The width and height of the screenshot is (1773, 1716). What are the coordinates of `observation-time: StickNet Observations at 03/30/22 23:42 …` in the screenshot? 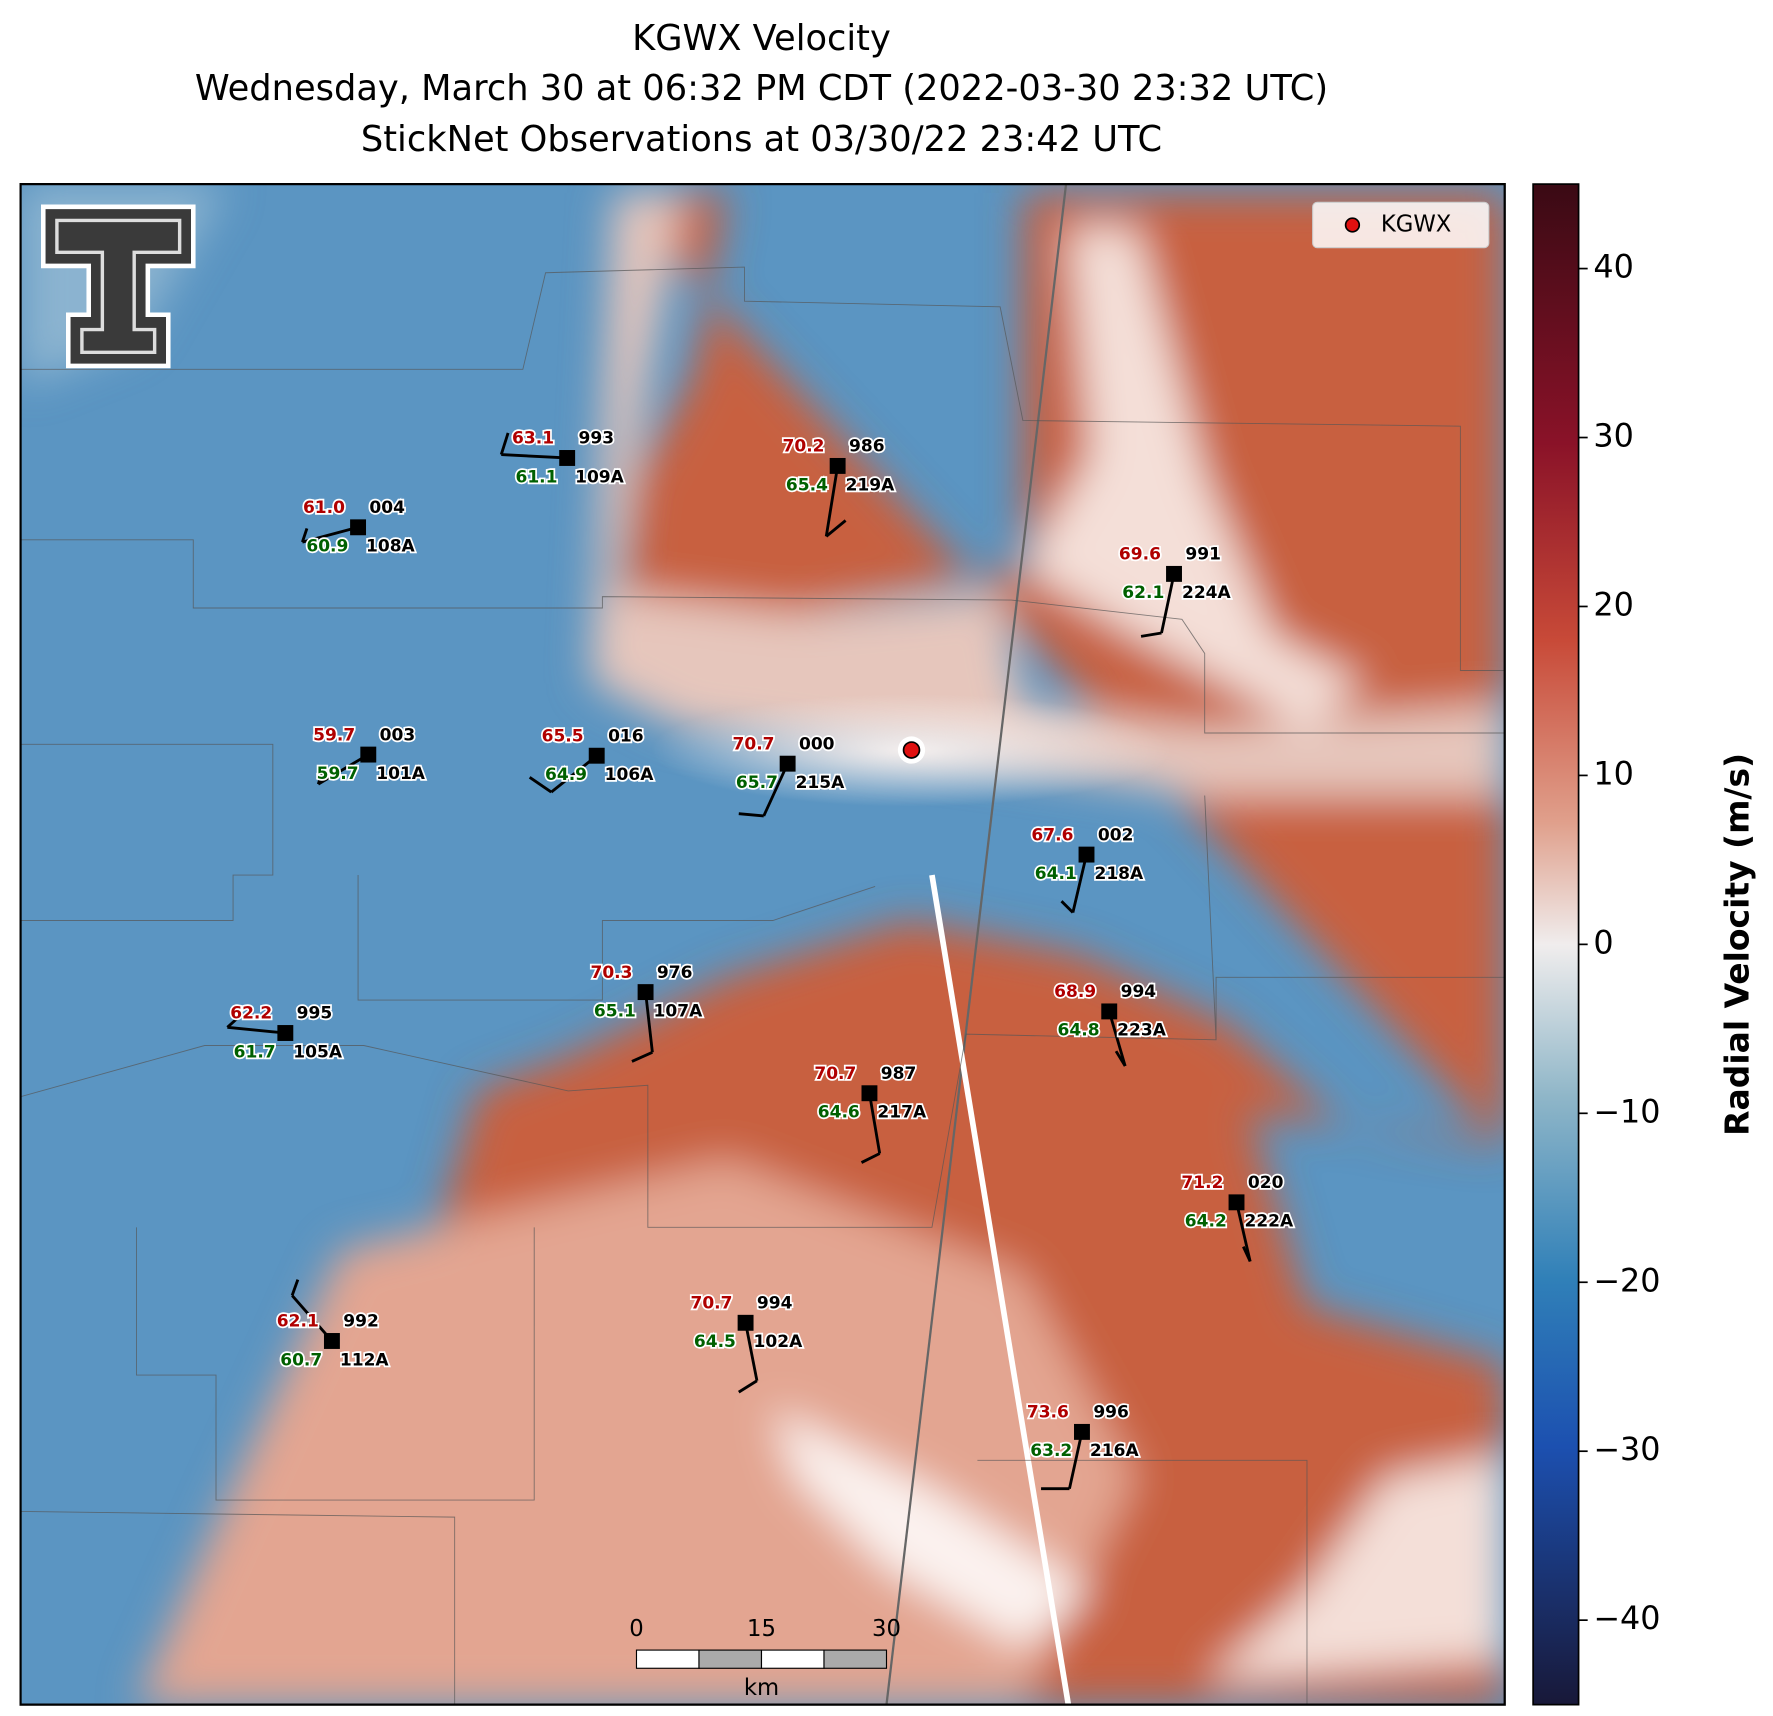 It's located at (761, 139).